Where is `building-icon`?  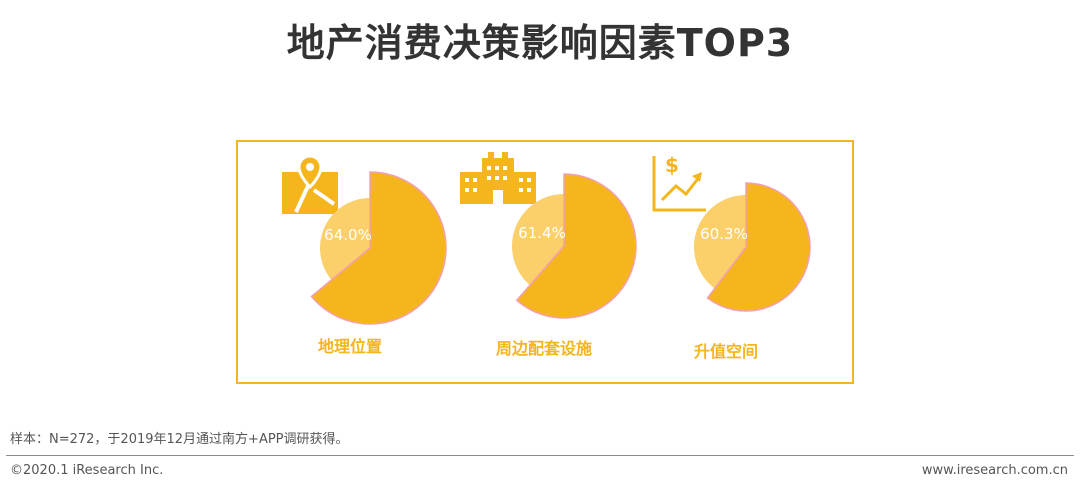 building-icon is located at coordinates (498, 178).